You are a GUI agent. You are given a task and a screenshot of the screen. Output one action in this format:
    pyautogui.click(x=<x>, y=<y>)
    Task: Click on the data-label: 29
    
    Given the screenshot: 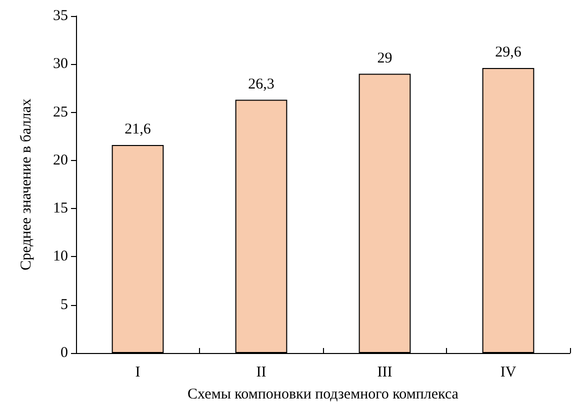 What is the action you would take?
    pyautogui.click(x=384, y=58)
    